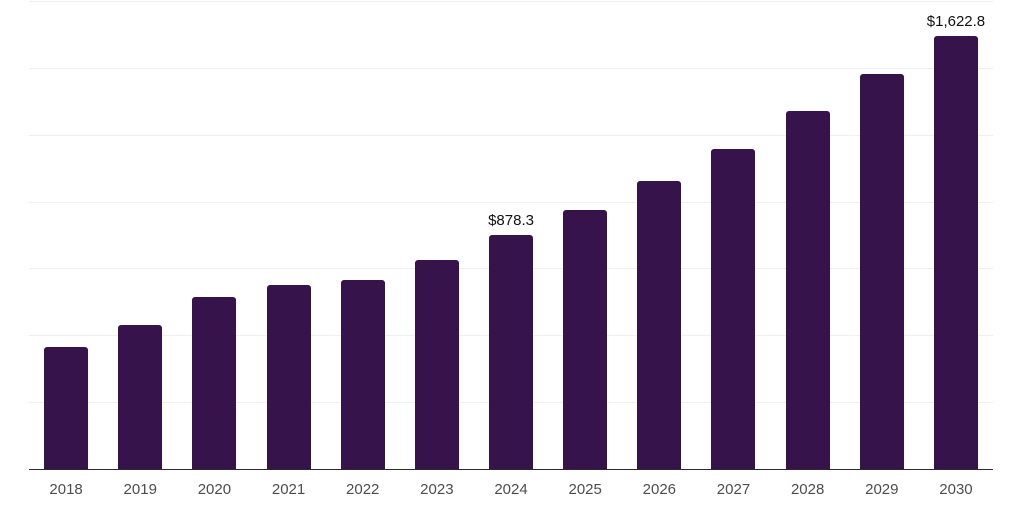 Image resolution: width=1024 pixels, height=512 pixels. I want to click on bar-column-2024: $878.3, so click(511, 235).